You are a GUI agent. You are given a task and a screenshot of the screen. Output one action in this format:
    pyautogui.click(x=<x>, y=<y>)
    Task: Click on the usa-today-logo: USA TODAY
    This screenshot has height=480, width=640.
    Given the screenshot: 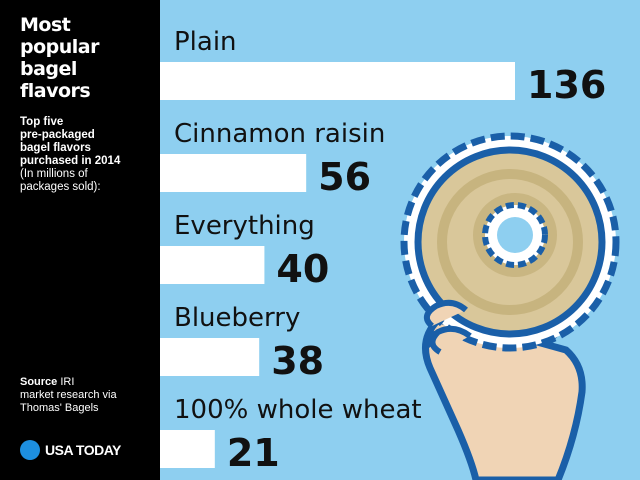 What is the action you would take?
    pyautogui.click(x=70, y=450)
    